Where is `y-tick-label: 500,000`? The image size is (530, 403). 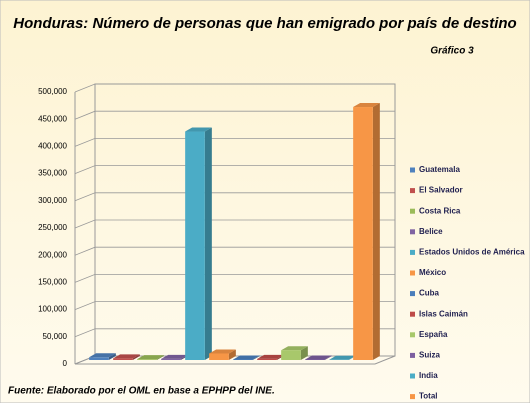
y-tick-label: 500,000 is located at coordinates (52, 91).